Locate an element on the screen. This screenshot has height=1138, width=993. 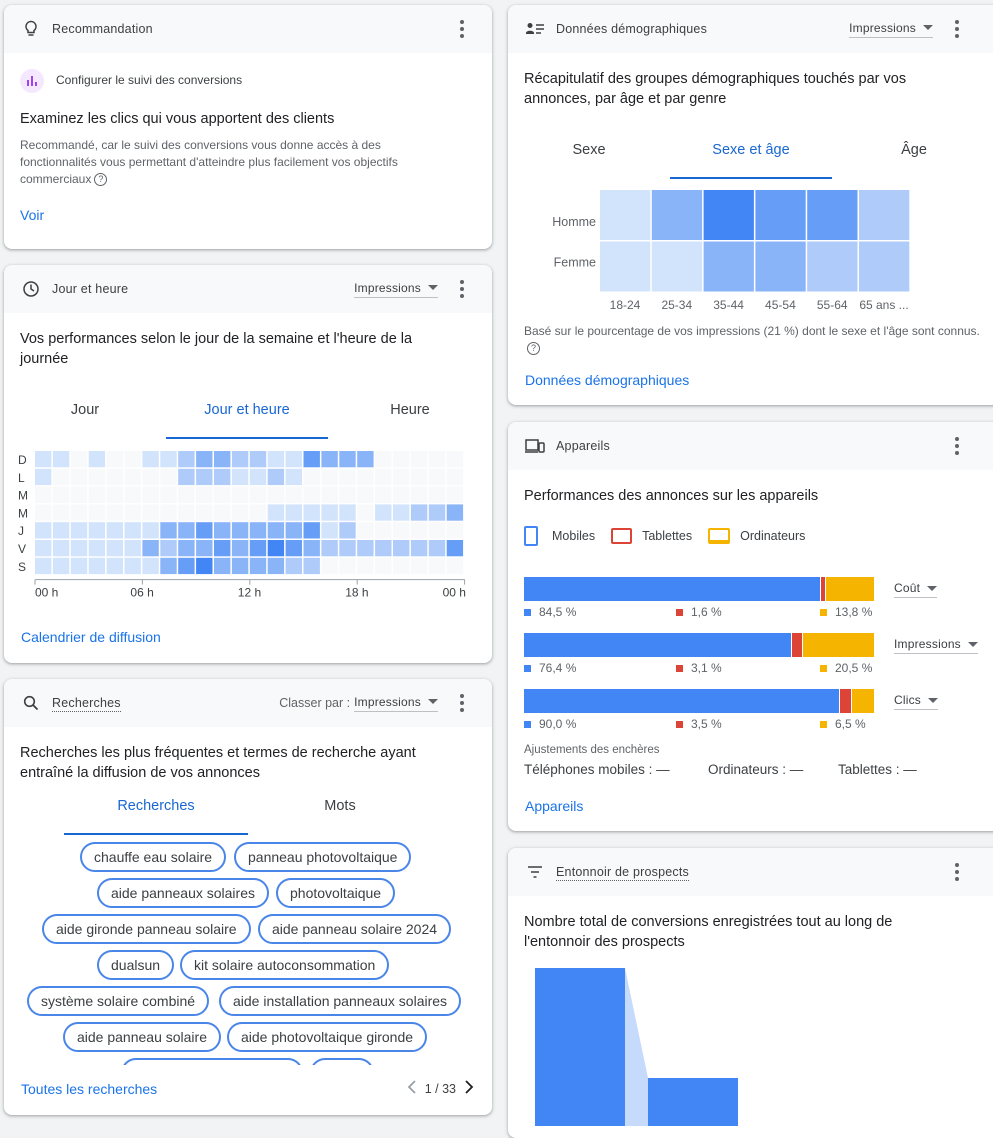
device-metric-dropdown: Clics is located at coordinates (916, 701).